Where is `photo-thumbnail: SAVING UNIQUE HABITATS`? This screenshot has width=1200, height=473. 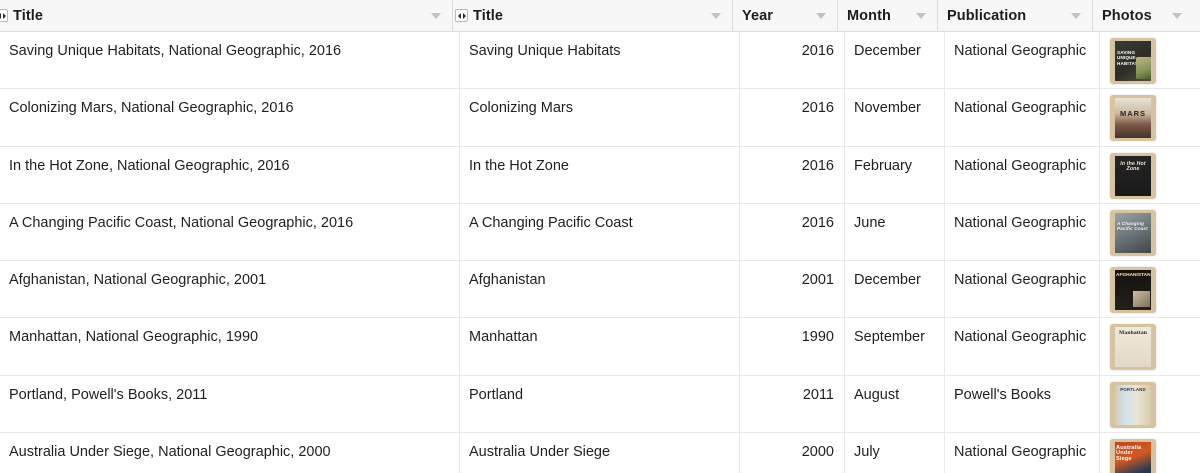
photo-thumbnail: SAVING UNIQUE HABITATS is located at coordinates (1133, 61).